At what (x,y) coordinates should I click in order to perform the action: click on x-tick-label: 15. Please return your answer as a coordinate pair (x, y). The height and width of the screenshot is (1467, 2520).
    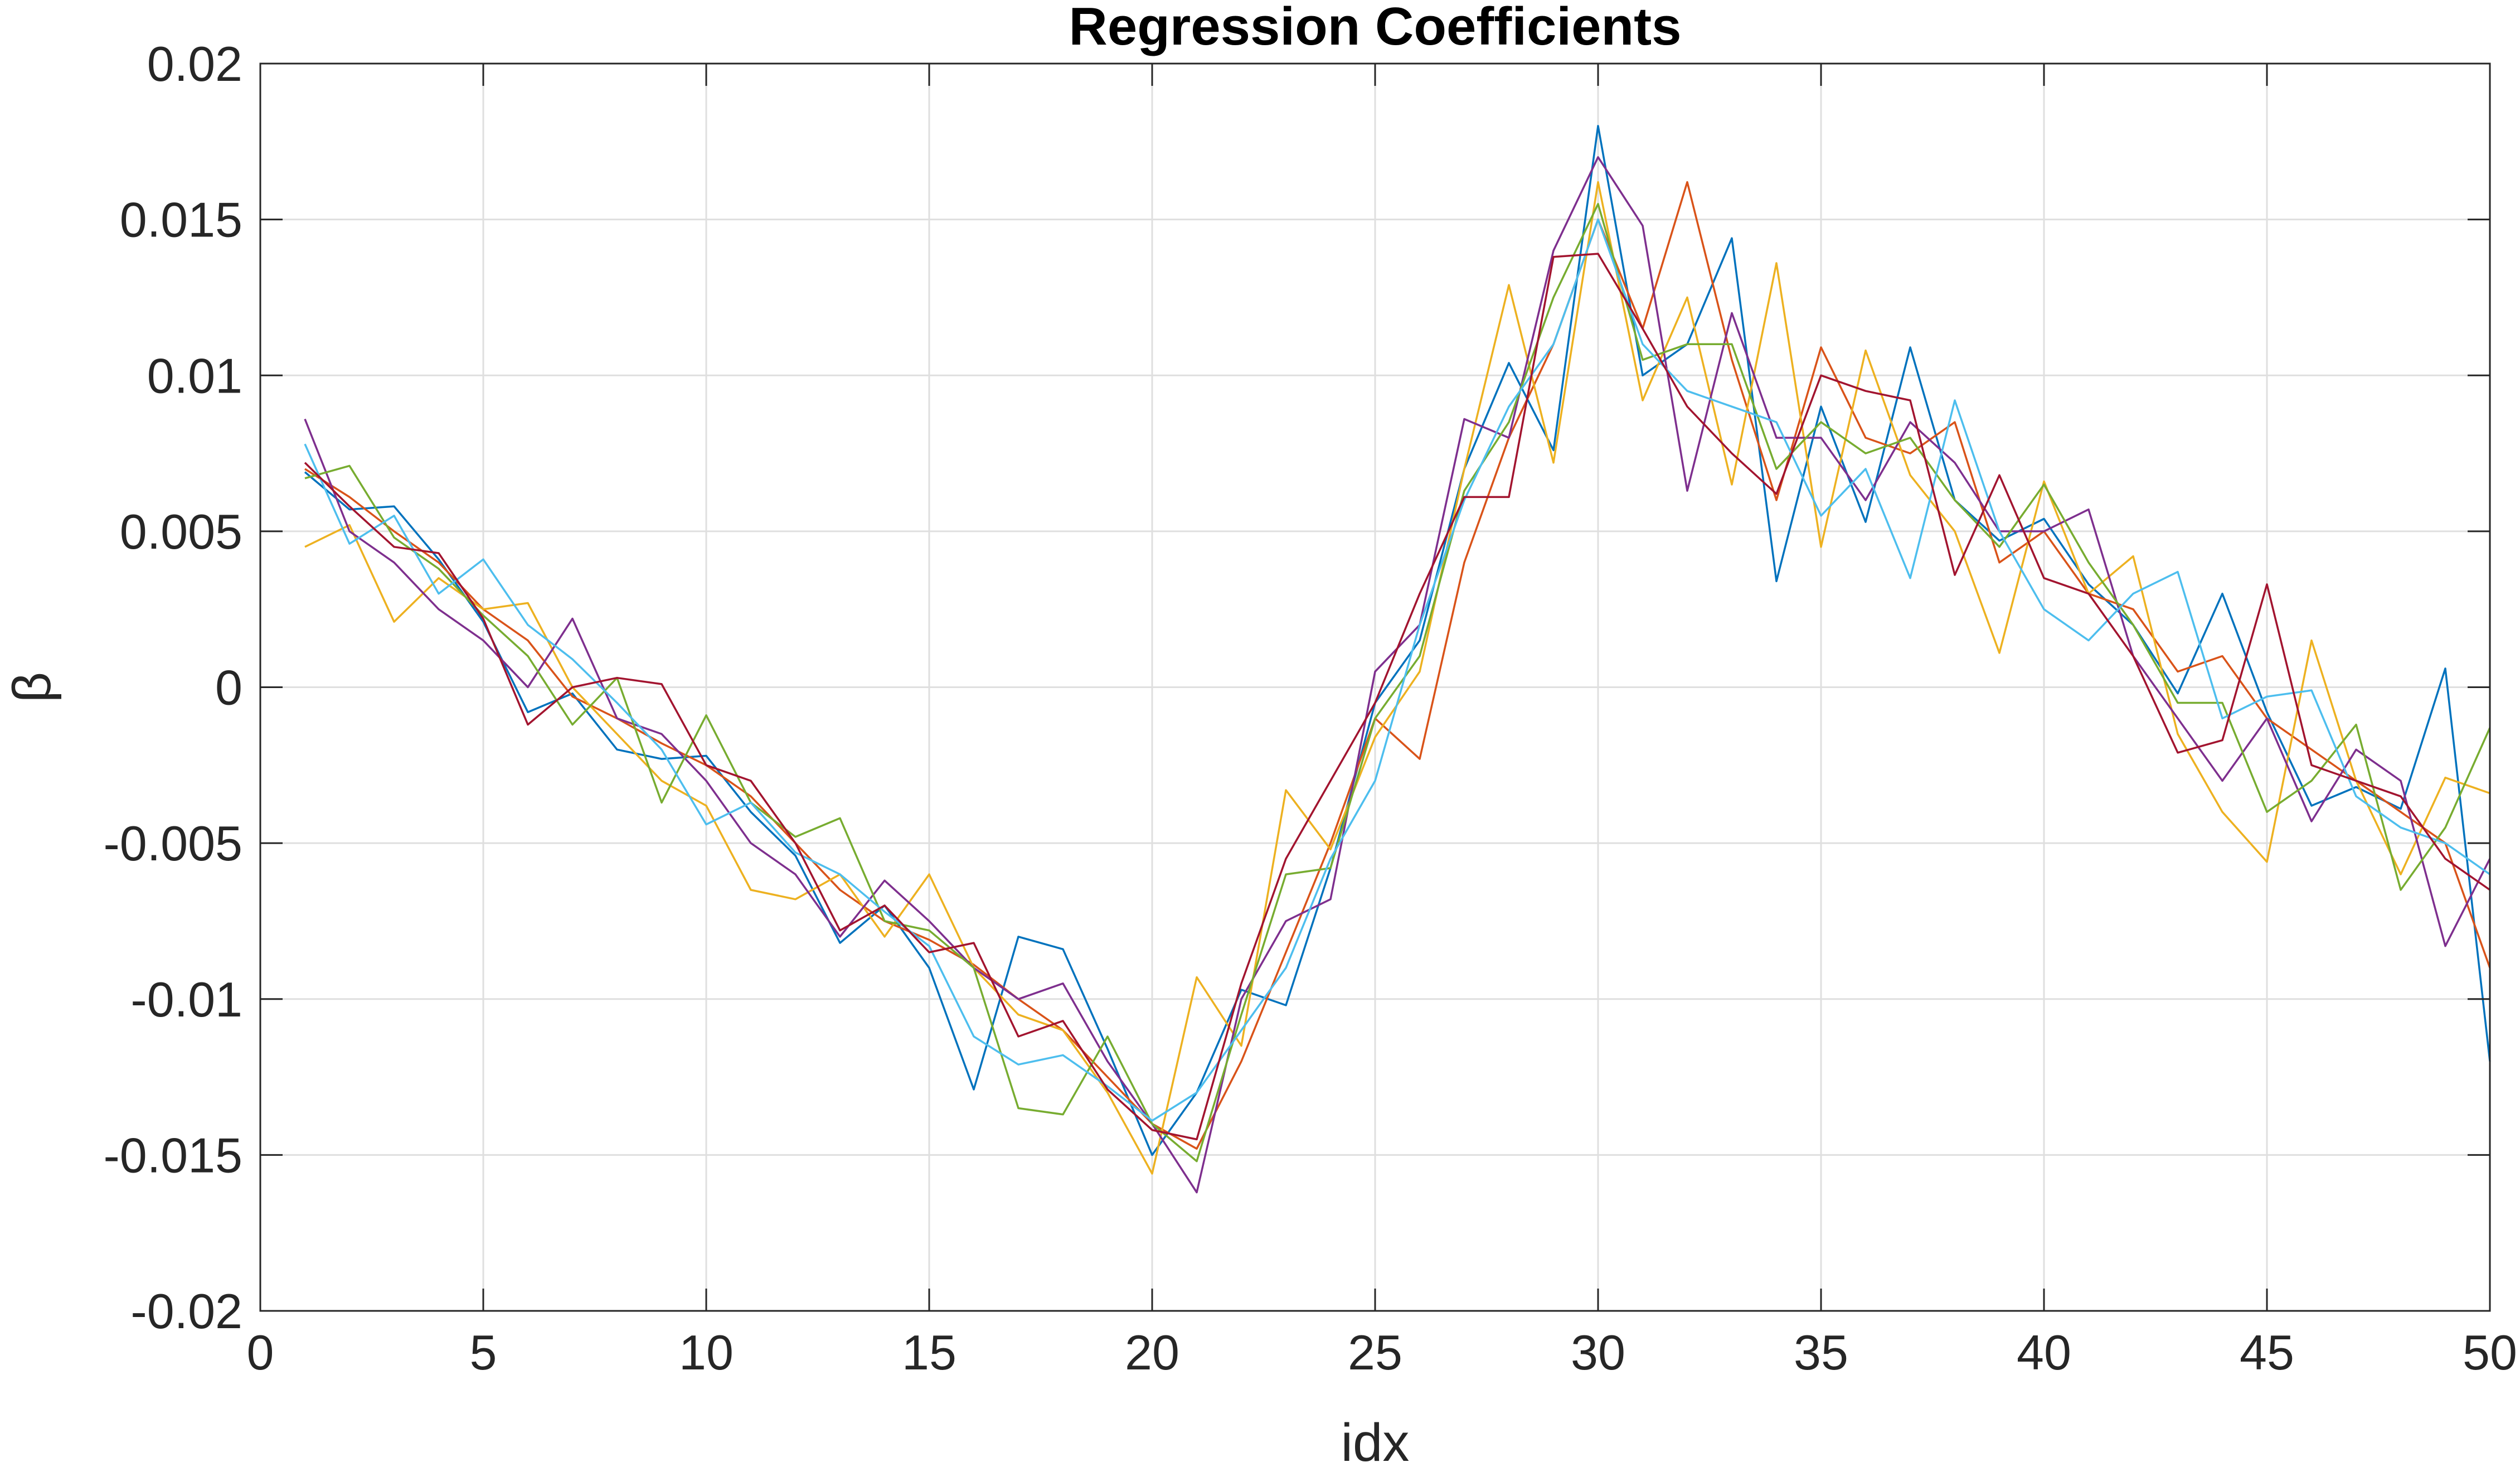
    Looking at the image, I should click on (929, 1352).